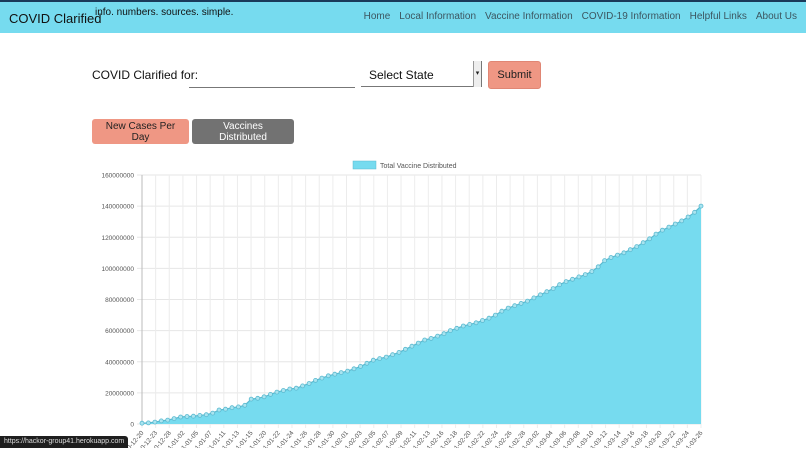  I want to click on vaccines-distributed-button: Vaccines Distributed, so click(243, 131).